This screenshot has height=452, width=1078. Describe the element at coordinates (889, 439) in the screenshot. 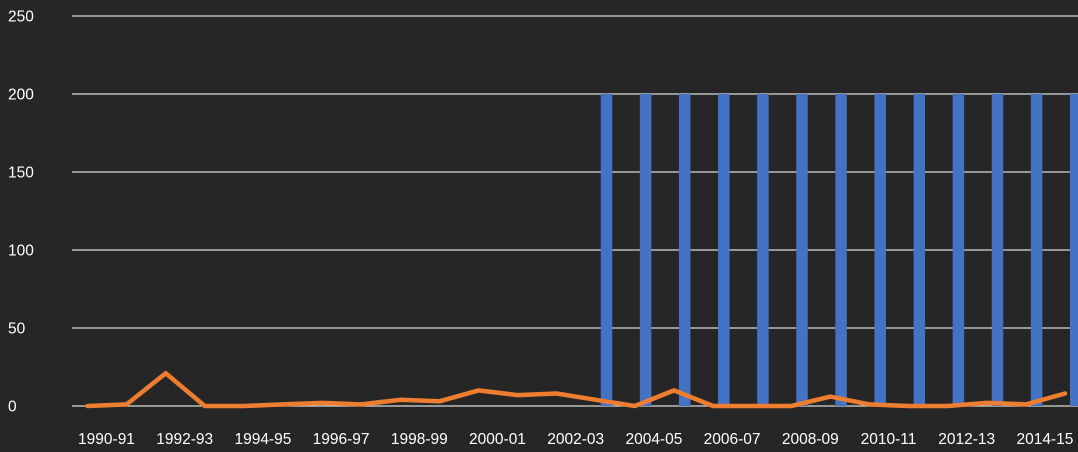

I see `x-tick-label: 2010-11` at that location.